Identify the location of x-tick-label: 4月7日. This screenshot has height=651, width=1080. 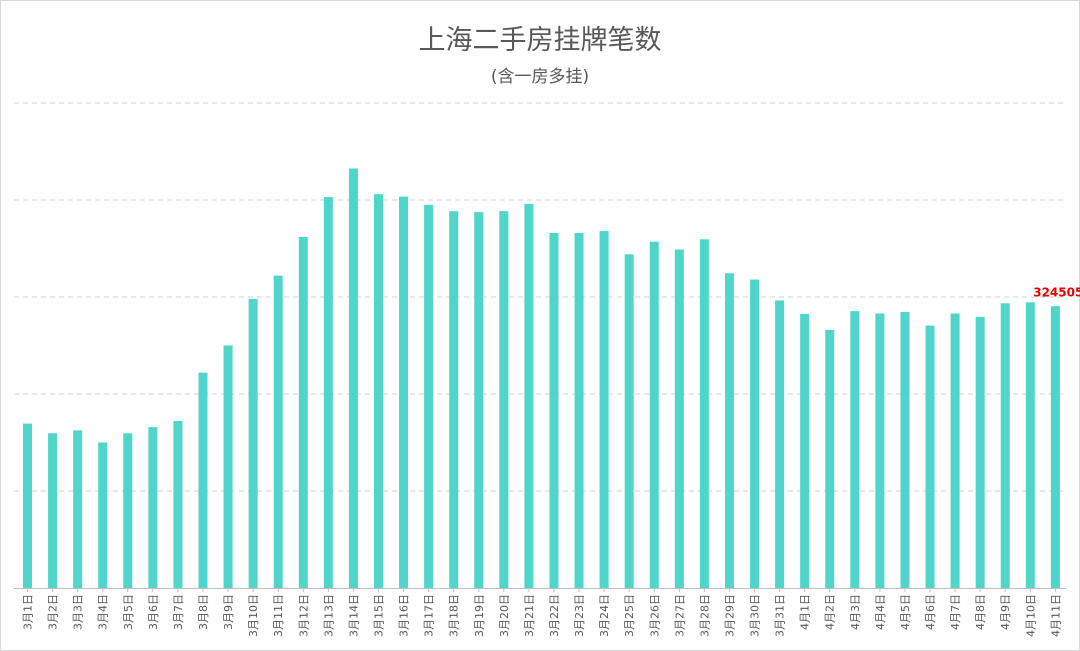
(955, 612).